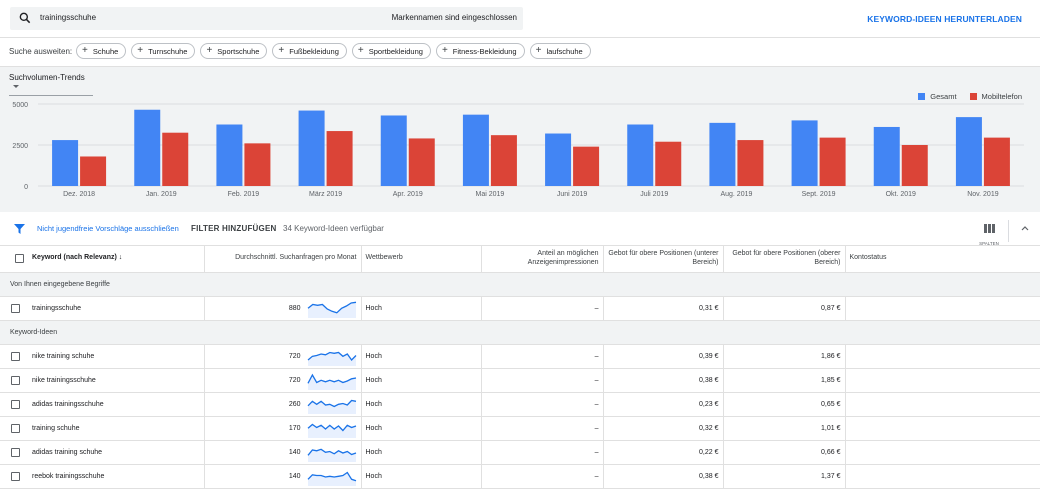 This screenshot has height=489, width=1040. What do you see at coordinates (51, 84) in the screenshot?
I see `trend-select: Suchvolumen-Trends` at bounding box center [51, 84].